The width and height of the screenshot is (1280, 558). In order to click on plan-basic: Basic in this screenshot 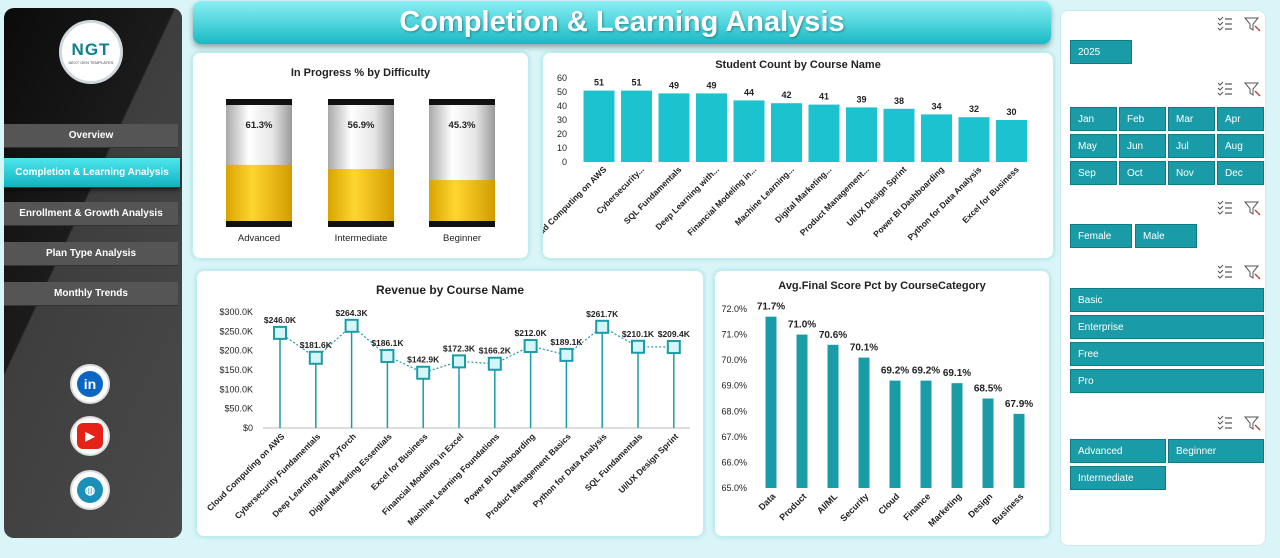, I will do `click(1167, 300)`.